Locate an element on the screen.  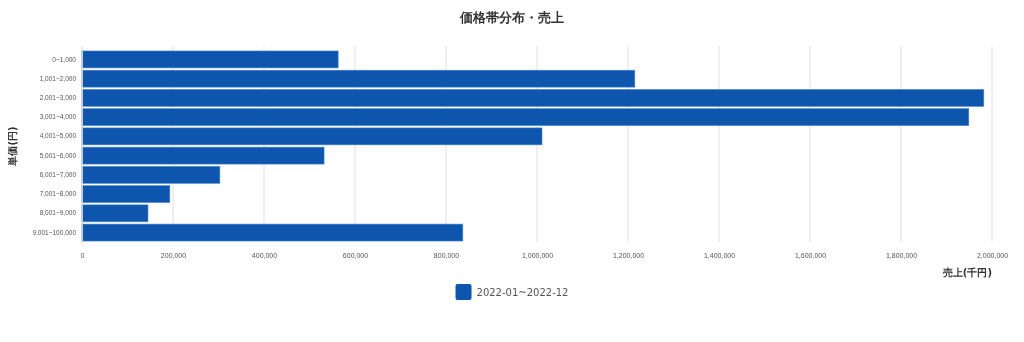
chart-title: 価格帯分布・売上 is located at coordinates (511, 17).